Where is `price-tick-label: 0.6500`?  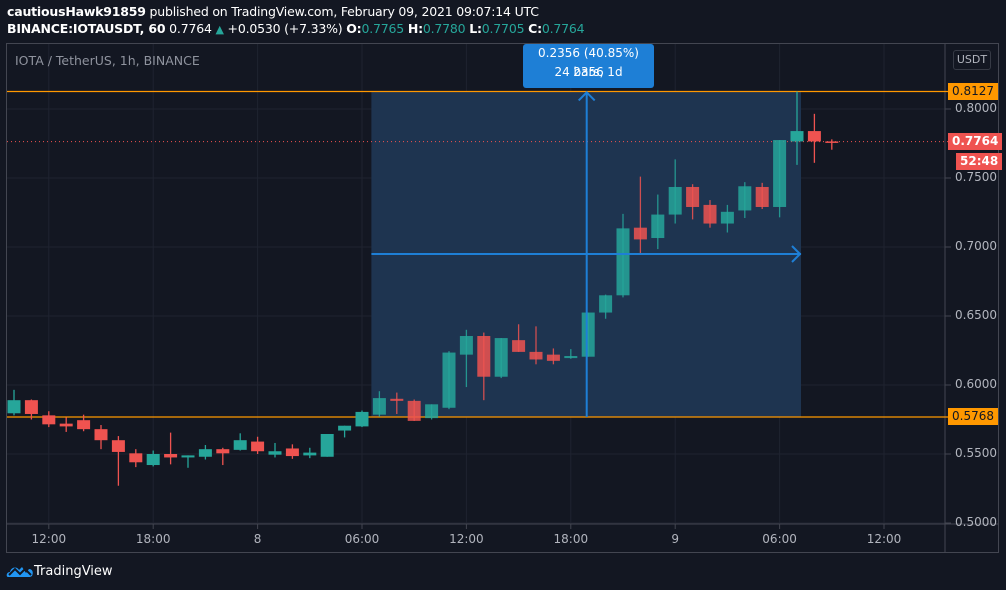 price-tick-label: 0.6500 is located at coordinates (976, 315).